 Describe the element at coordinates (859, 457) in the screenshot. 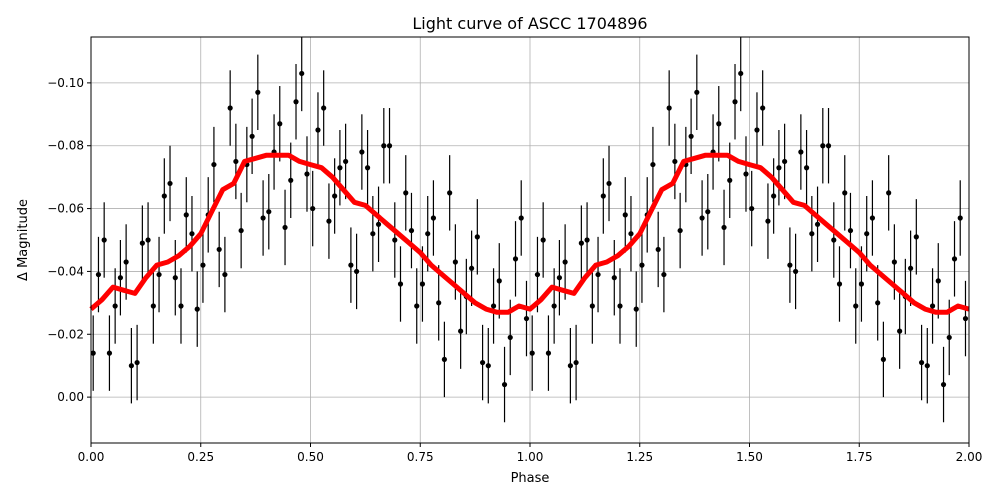

I see `x-tick-label: 1.75` at that location.